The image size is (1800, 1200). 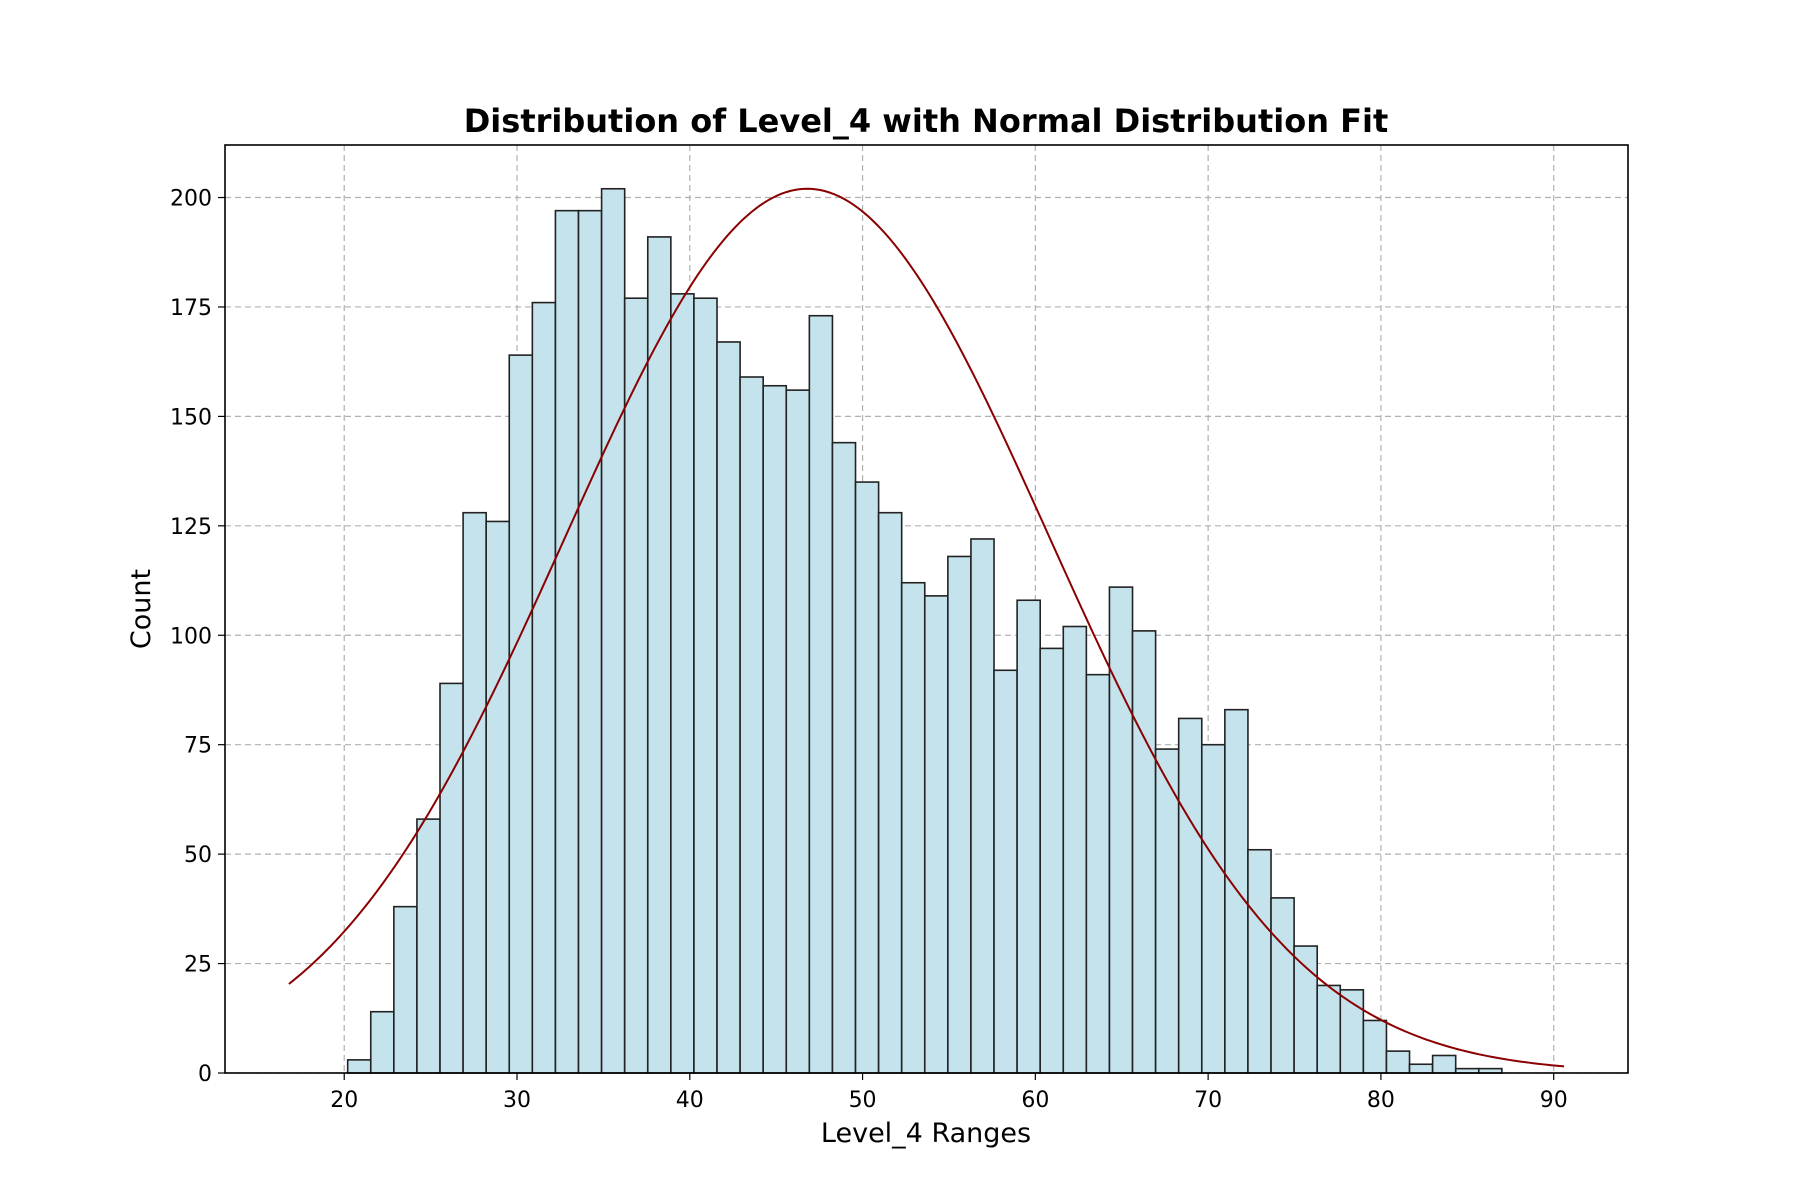 What do you see at coordinates (690, 1100) in the screenshot?
I see `x-tick-label: 40` at bounding box center [690, 1100].